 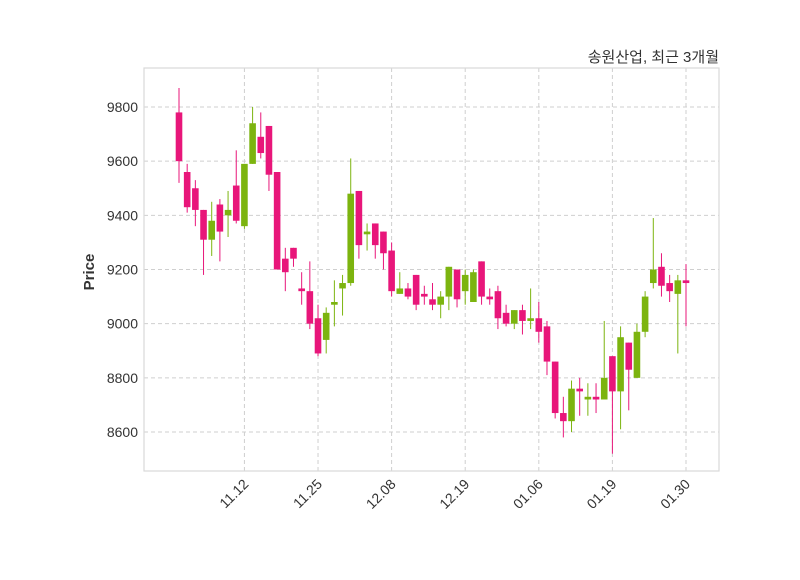 I want to click on y-tick-label: 9800, so click(x=122, y=107).